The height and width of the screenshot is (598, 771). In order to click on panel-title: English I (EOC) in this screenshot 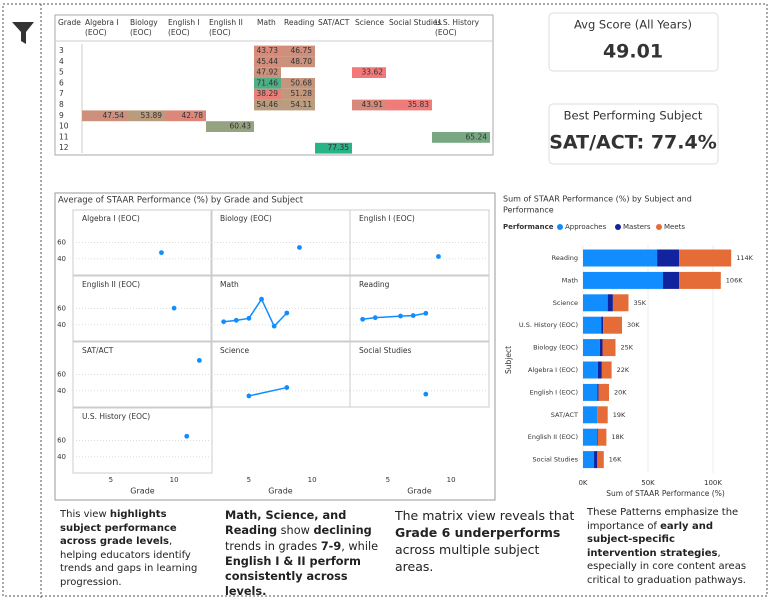, I will do `click(387, 218)`.